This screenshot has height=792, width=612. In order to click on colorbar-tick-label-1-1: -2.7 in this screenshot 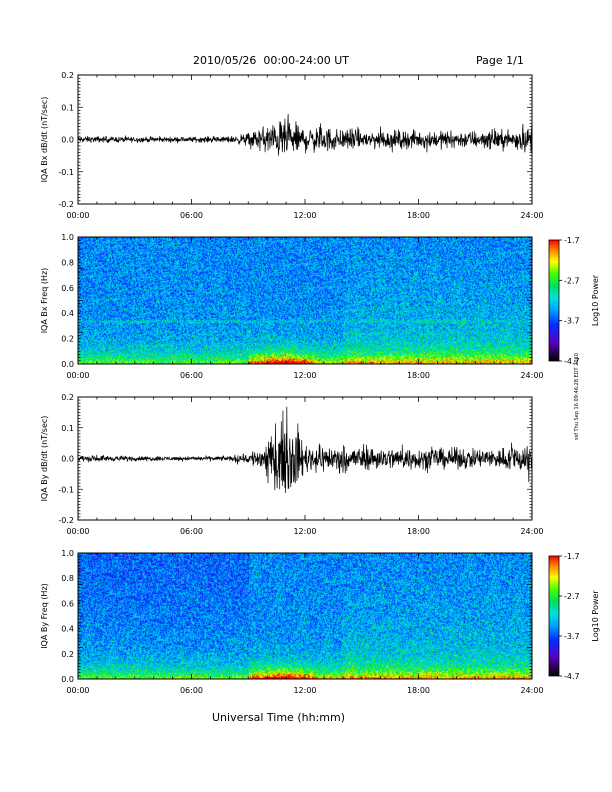, I will do `click(572, 280)`.